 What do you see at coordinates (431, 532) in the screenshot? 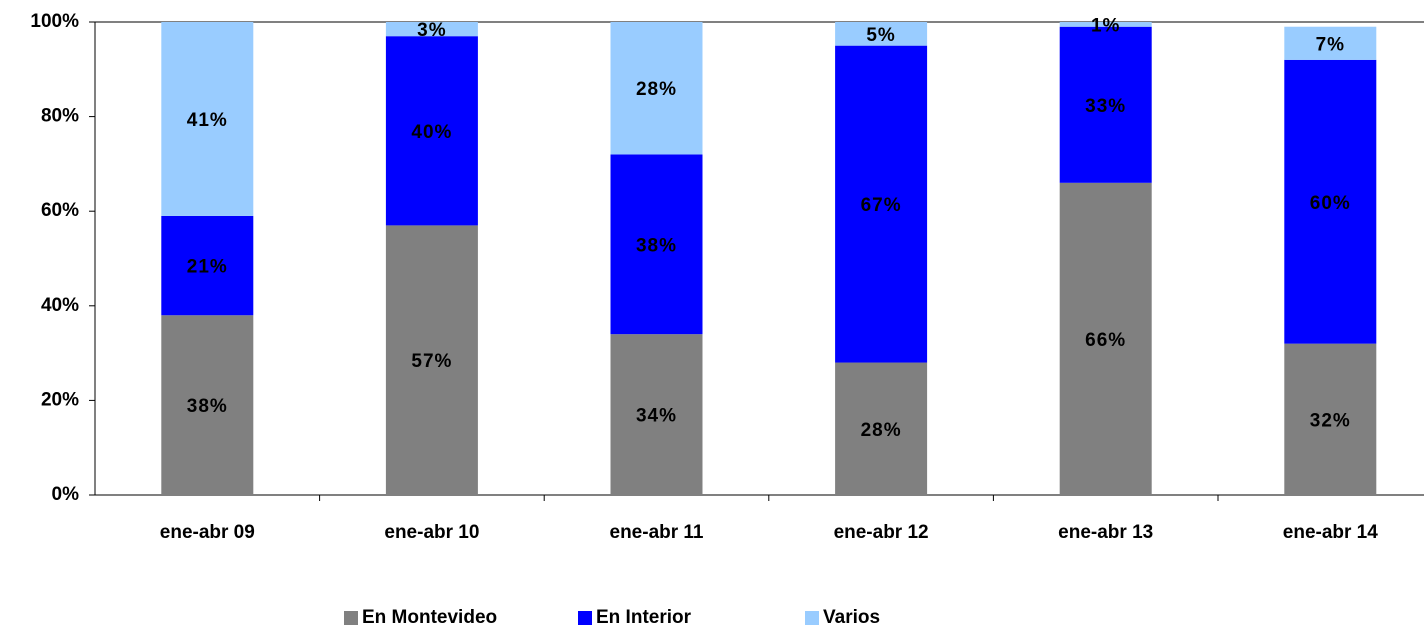
I see `x-tick-label: ene-abr 10` at bounding box center [431, 532].